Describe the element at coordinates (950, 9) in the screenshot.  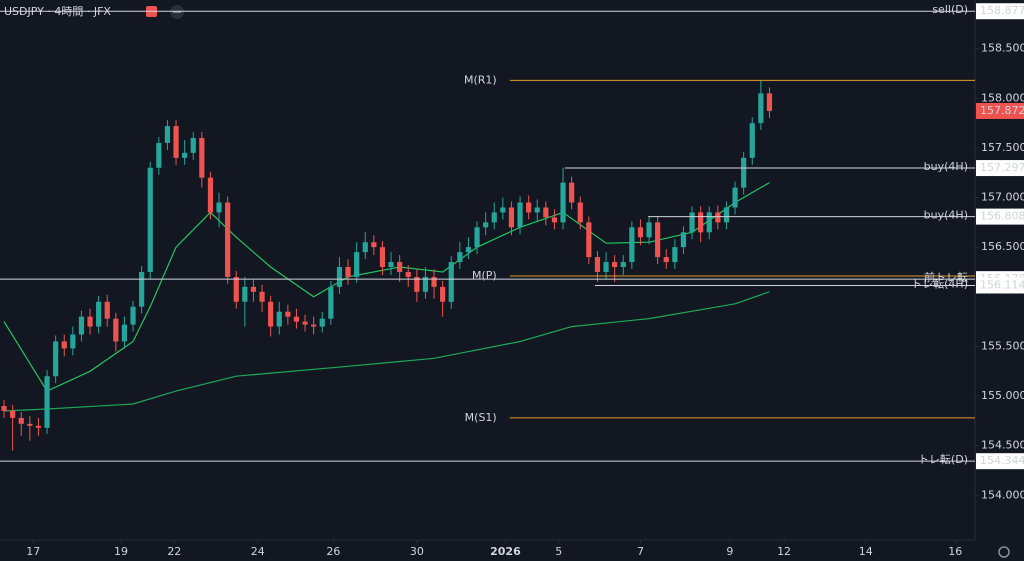
I see `level-label: sell(D)` at that location.